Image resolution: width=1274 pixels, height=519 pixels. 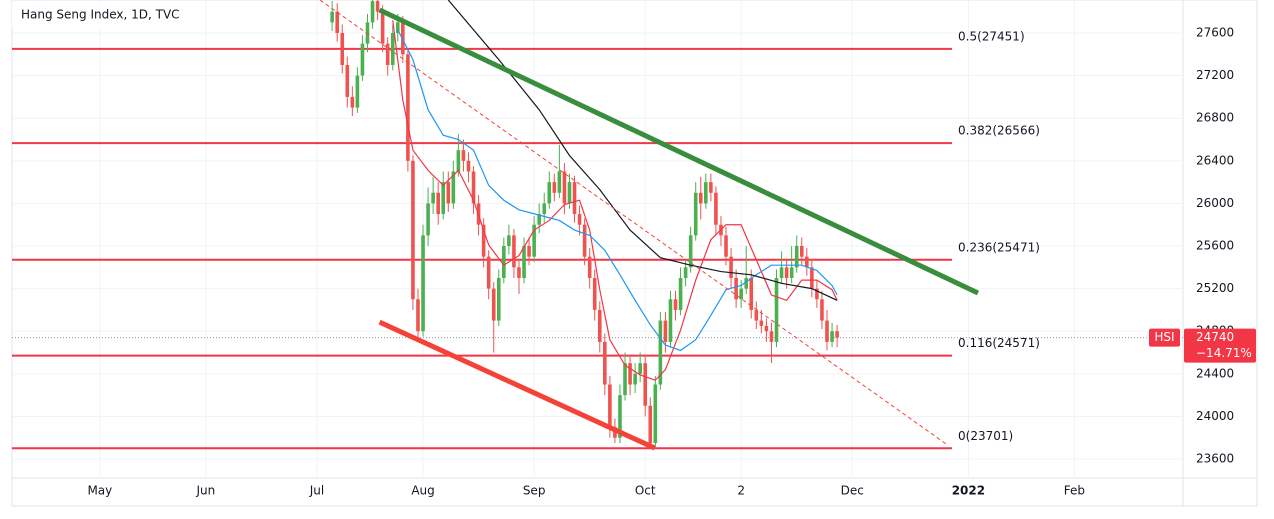 I want to click on x-tick-label: May, so click(x=99, y=491).